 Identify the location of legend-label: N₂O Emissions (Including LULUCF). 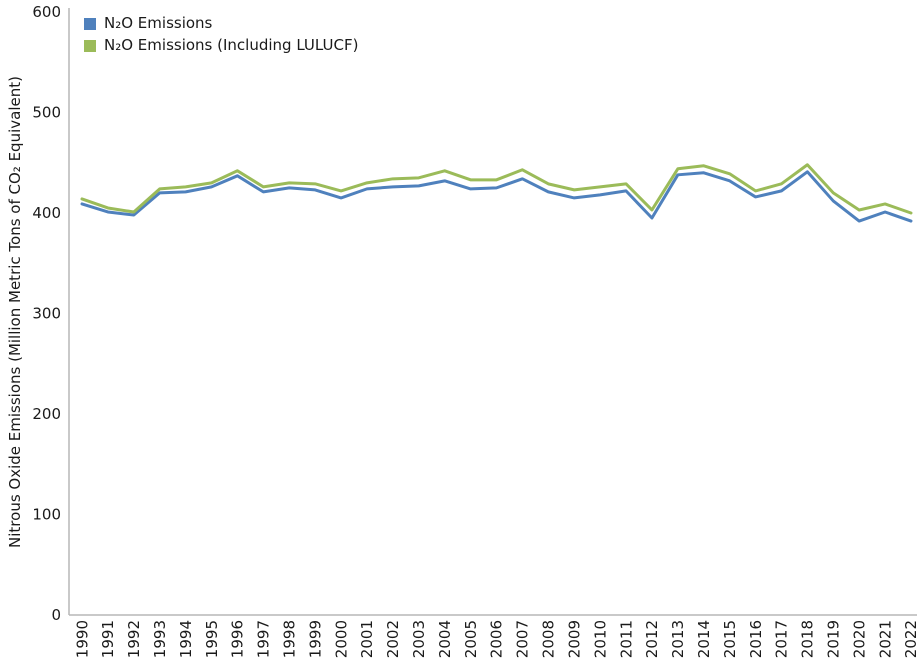
(231, 45).